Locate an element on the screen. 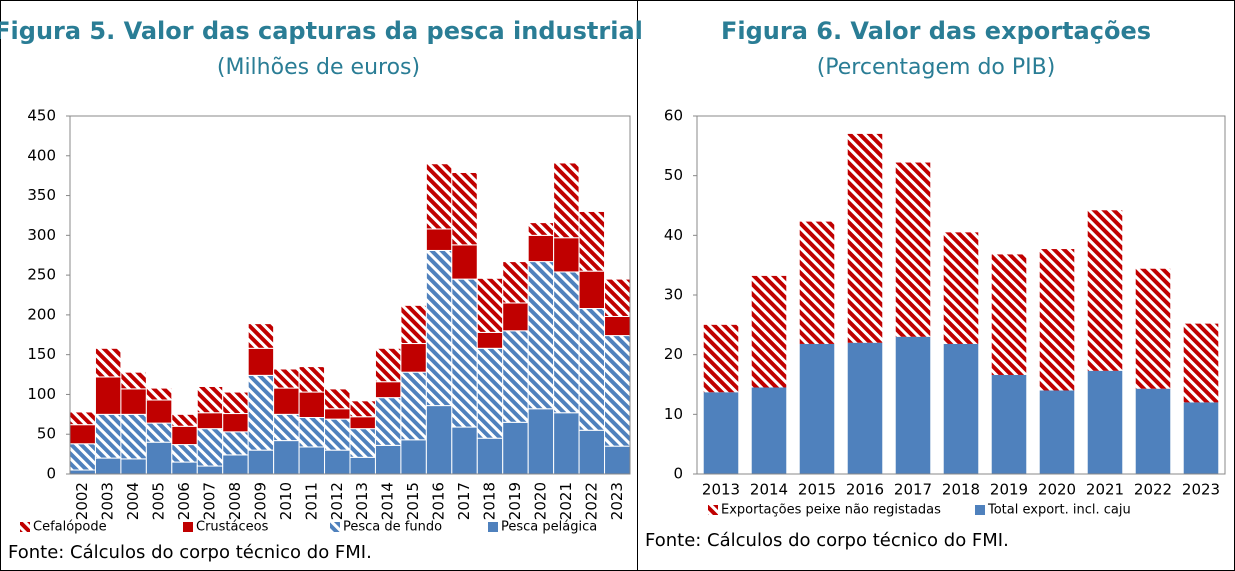  y-tick-label: 100 is located at coordinates (41, 394).